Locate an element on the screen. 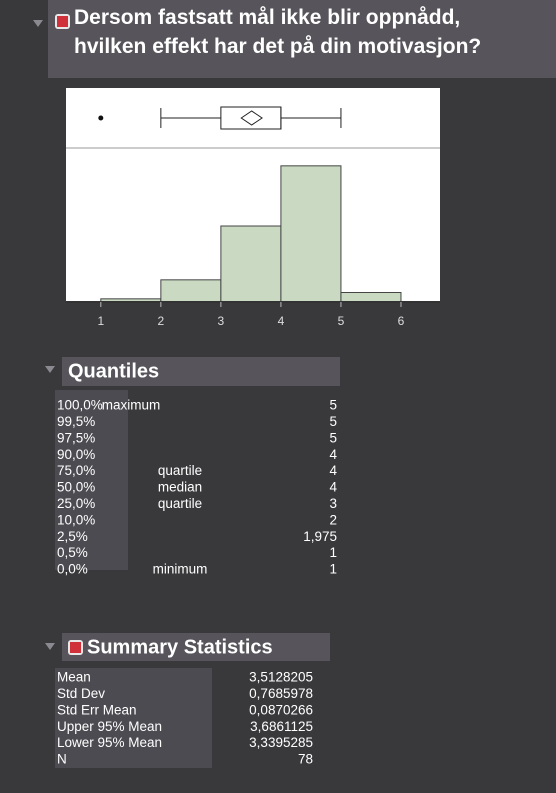 This screenshot has height=793, width=556. summary-header is located at coordinates (196, 647).